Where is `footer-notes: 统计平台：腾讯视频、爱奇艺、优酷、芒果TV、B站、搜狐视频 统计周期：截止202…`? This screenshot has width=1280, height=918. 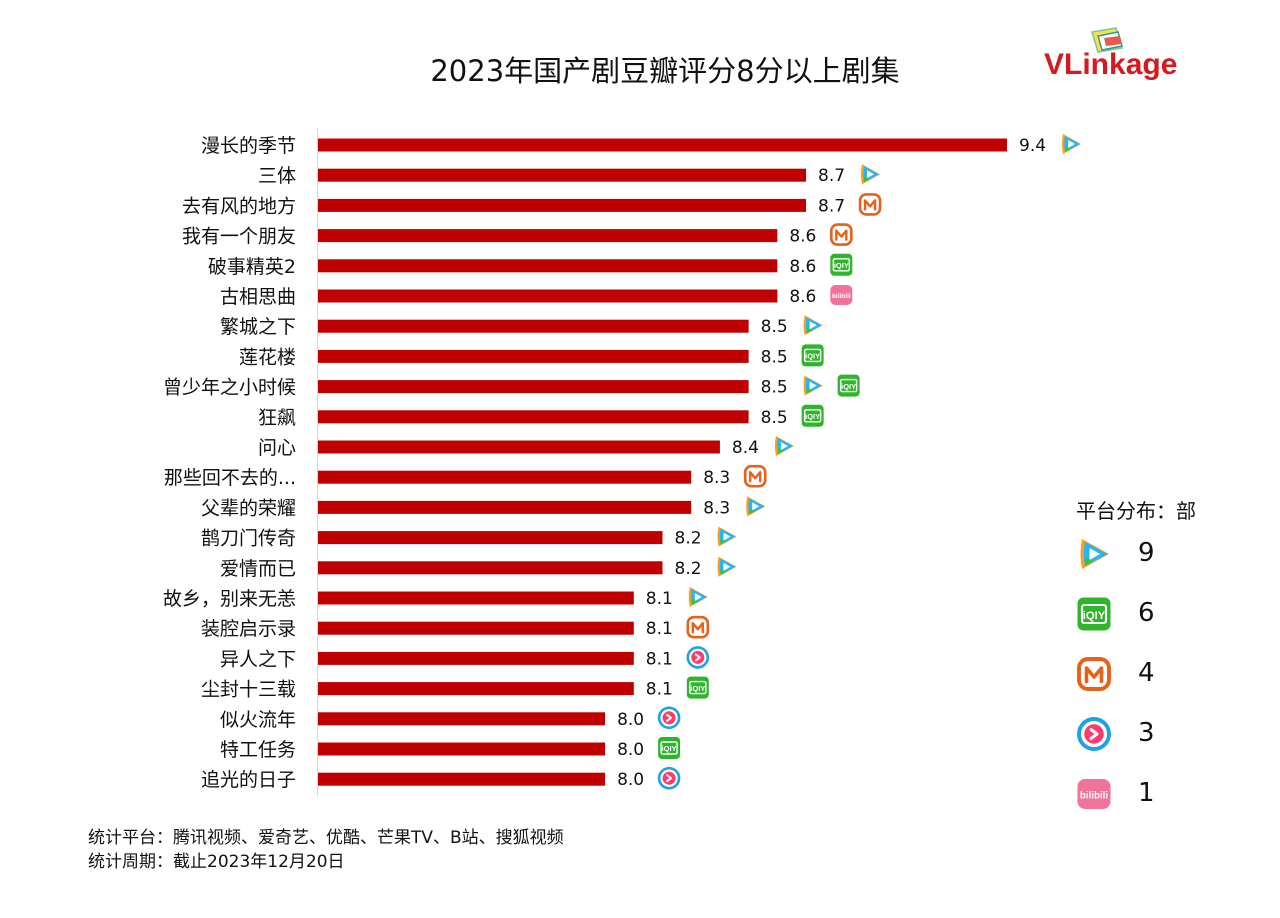 footer-notes: 统计平台：腾讯视频、爱奇艺、优酷、芒果TV、B站、搜狐视频 统计周期：截止202… is located at coordinates (326, 850).